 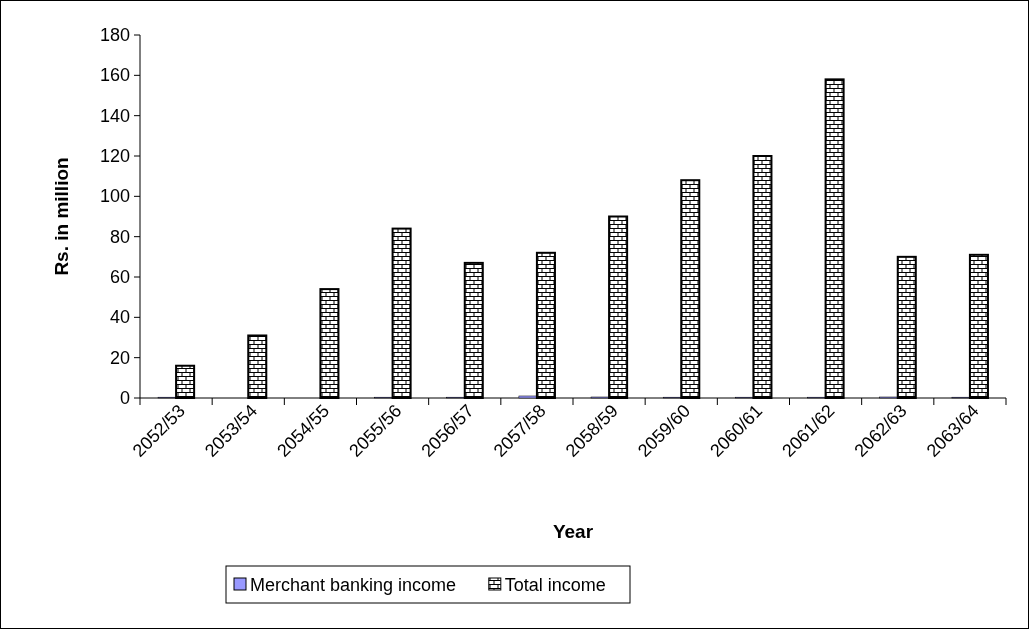 I want to click on y-tick-label: 60, so click(x=119, y=277).